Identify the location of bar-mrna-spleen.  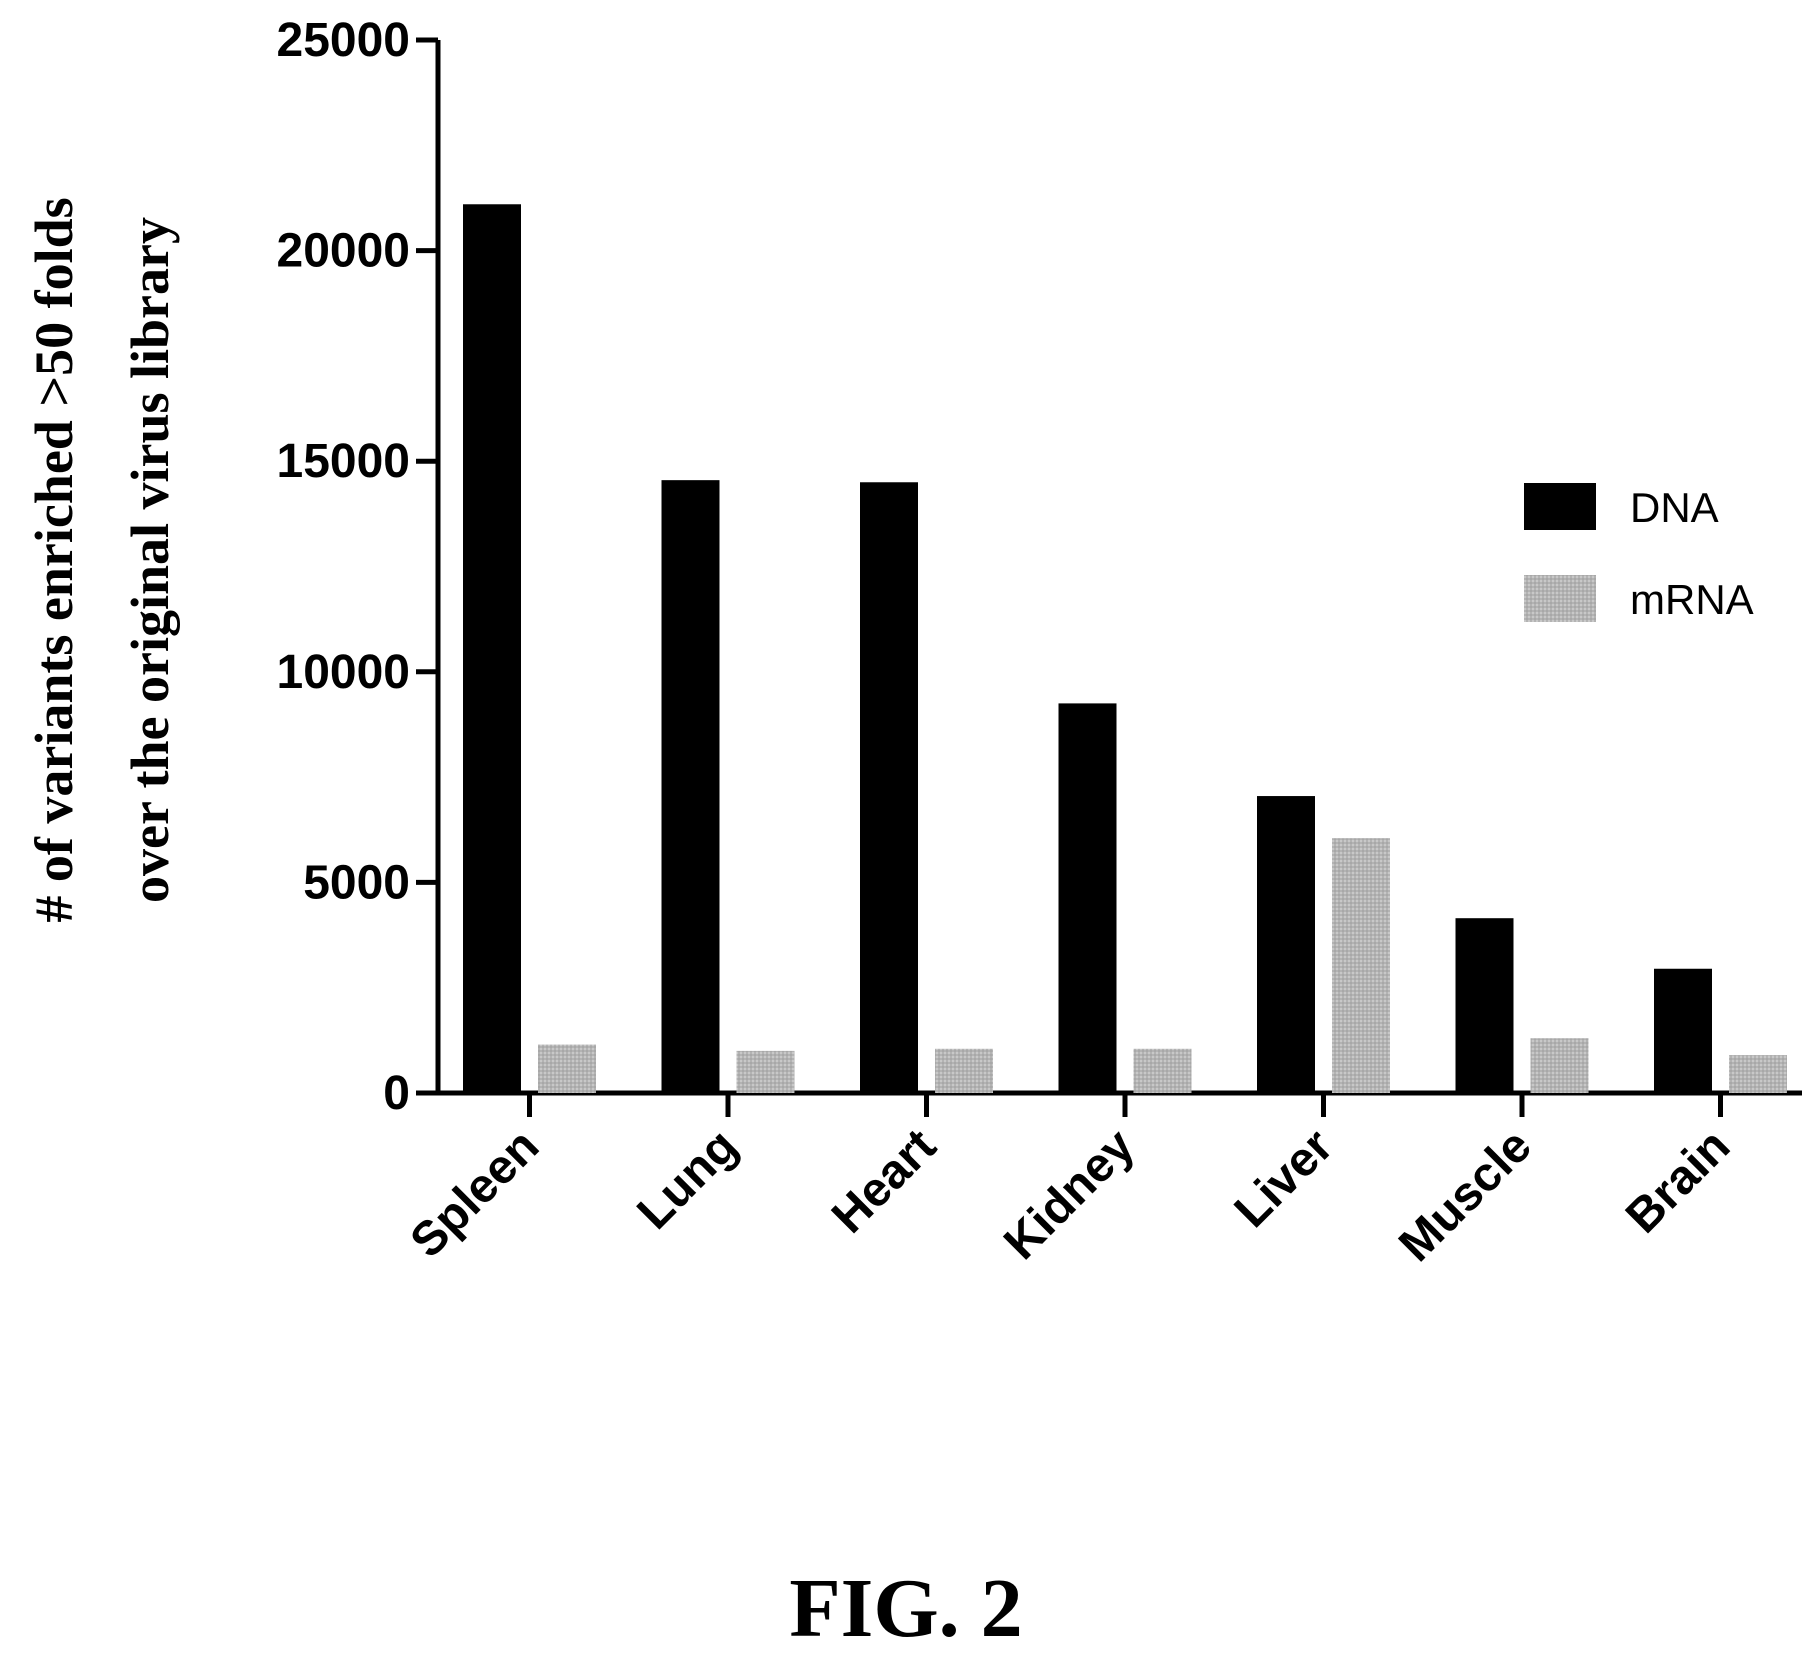
(567, 1068).